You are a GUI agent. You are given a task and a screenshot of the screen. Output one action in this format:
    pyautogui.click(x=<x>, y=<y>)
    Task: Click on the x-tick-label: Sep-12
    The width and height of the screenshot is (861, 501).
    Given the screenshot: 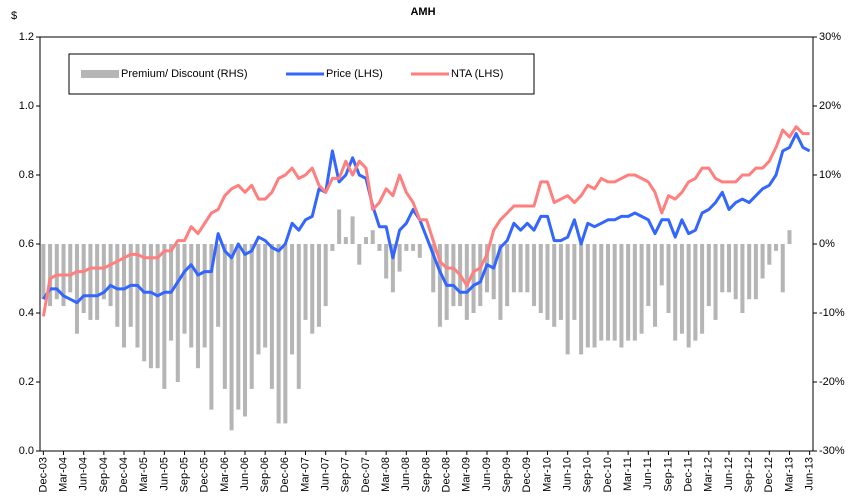 What is the action you would take?
    pyautogui.click(x=749, y=474)
    